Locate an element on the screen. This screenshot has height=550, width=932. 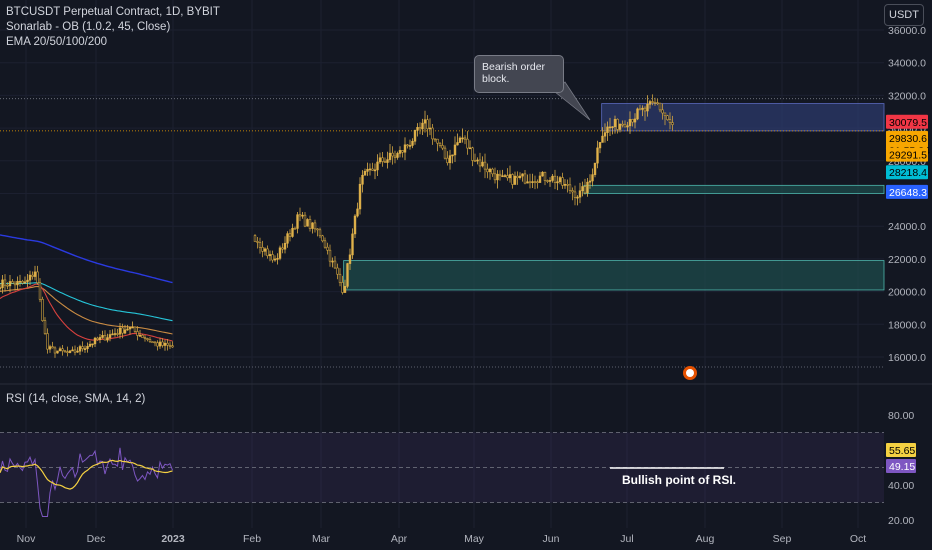
rsi-sma-line is located at coordinates (86, 474).